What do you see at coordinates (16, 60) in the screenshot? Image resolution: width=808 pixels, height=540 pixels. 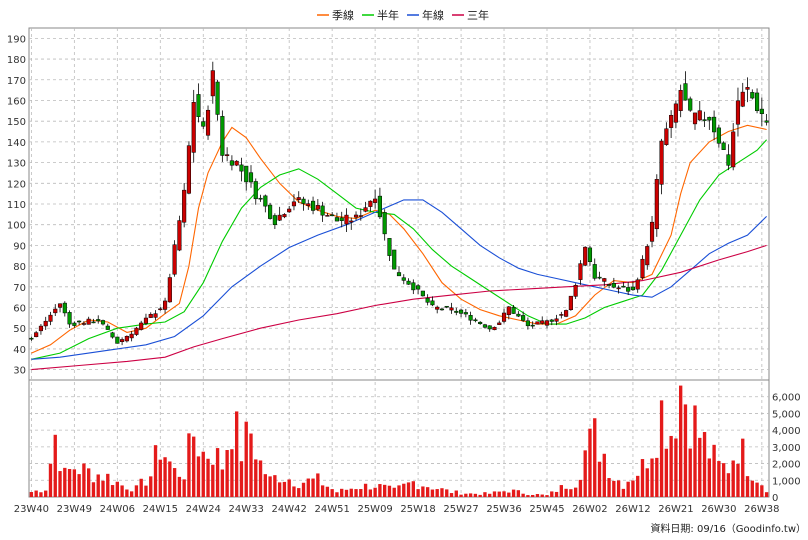 I see `price-tick-label: 180` at bounding box center [16, 60].